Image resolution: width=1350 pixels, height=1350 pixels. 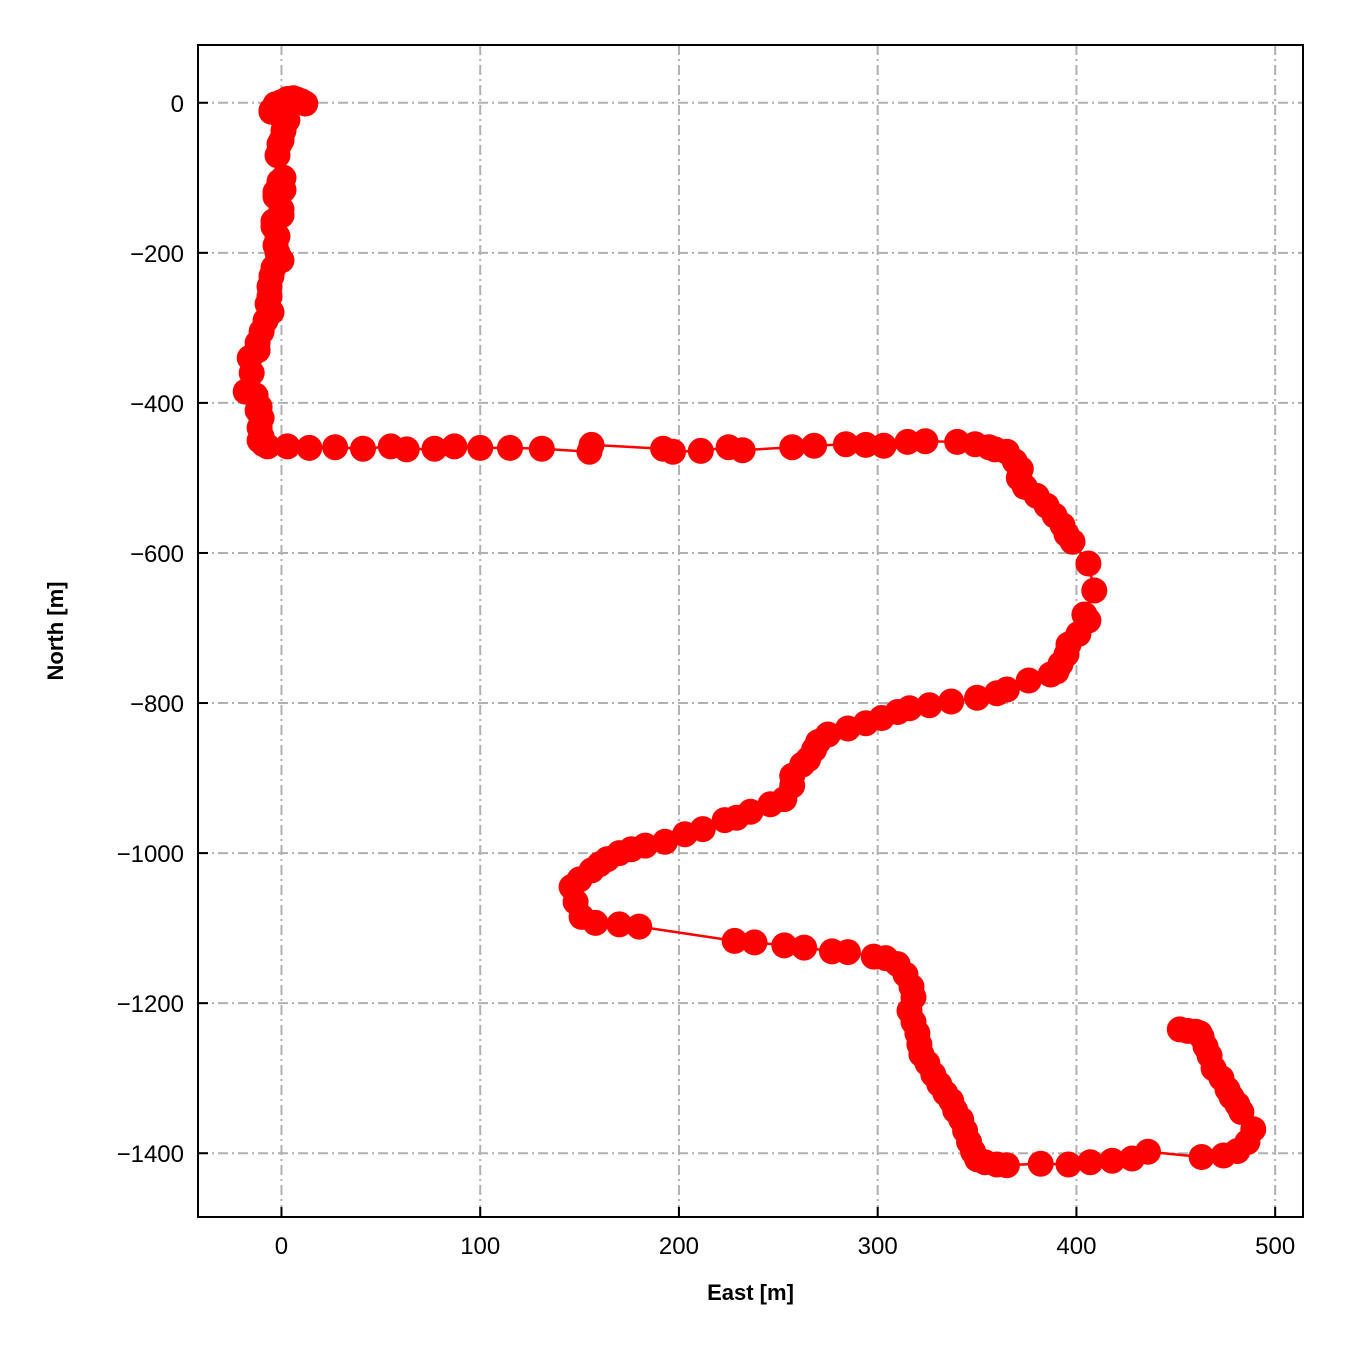 I want to click on y-axis-label: North [m], so click(x=55, y=631).